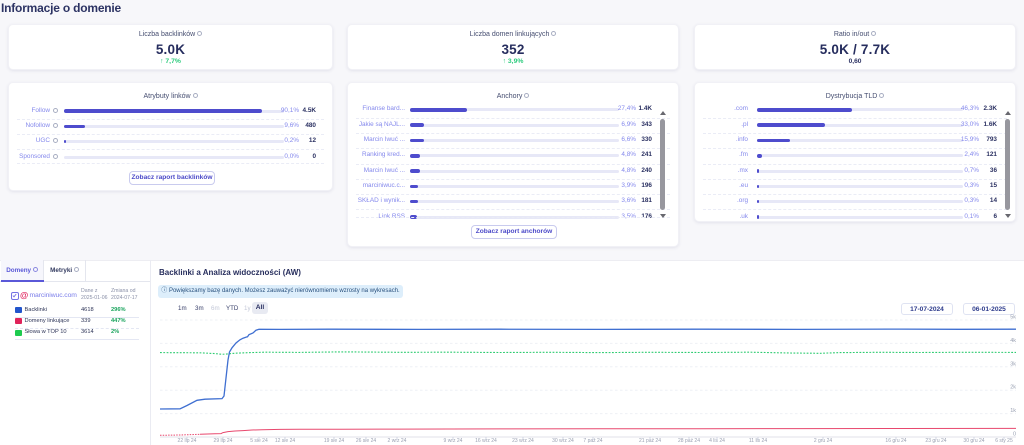  I want to click on svg-text: 26 sie 24, so click(366, 441).